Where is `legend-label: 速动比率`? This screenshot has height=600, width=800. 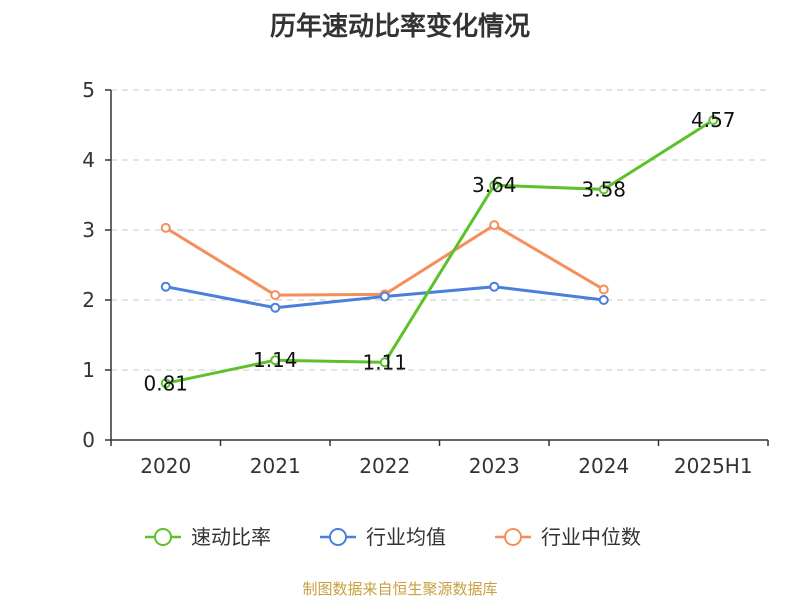
legend-label: 速动比率 is located at coordinates (231, 537).